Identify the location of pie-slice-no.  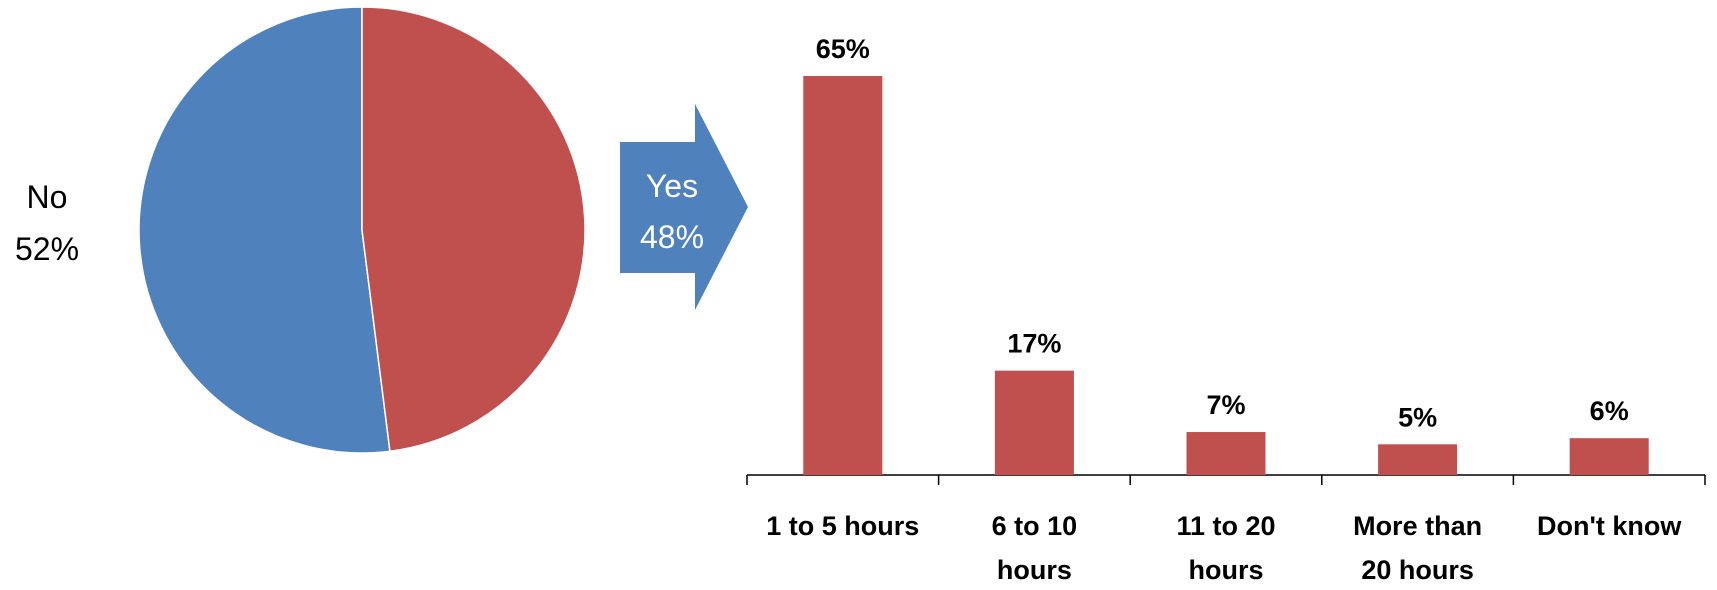
(264, 230).